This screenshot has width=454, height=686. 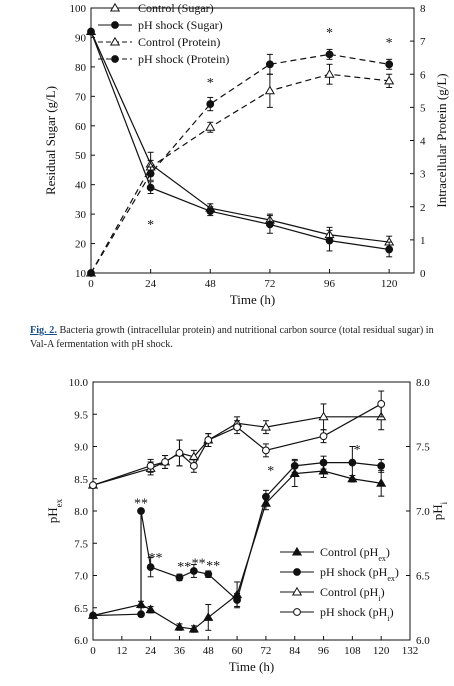 What do you see at coordinates (423, 108) in the screenshot?
I see `y2-tick-label: 5` at bounding box center [423, 108].